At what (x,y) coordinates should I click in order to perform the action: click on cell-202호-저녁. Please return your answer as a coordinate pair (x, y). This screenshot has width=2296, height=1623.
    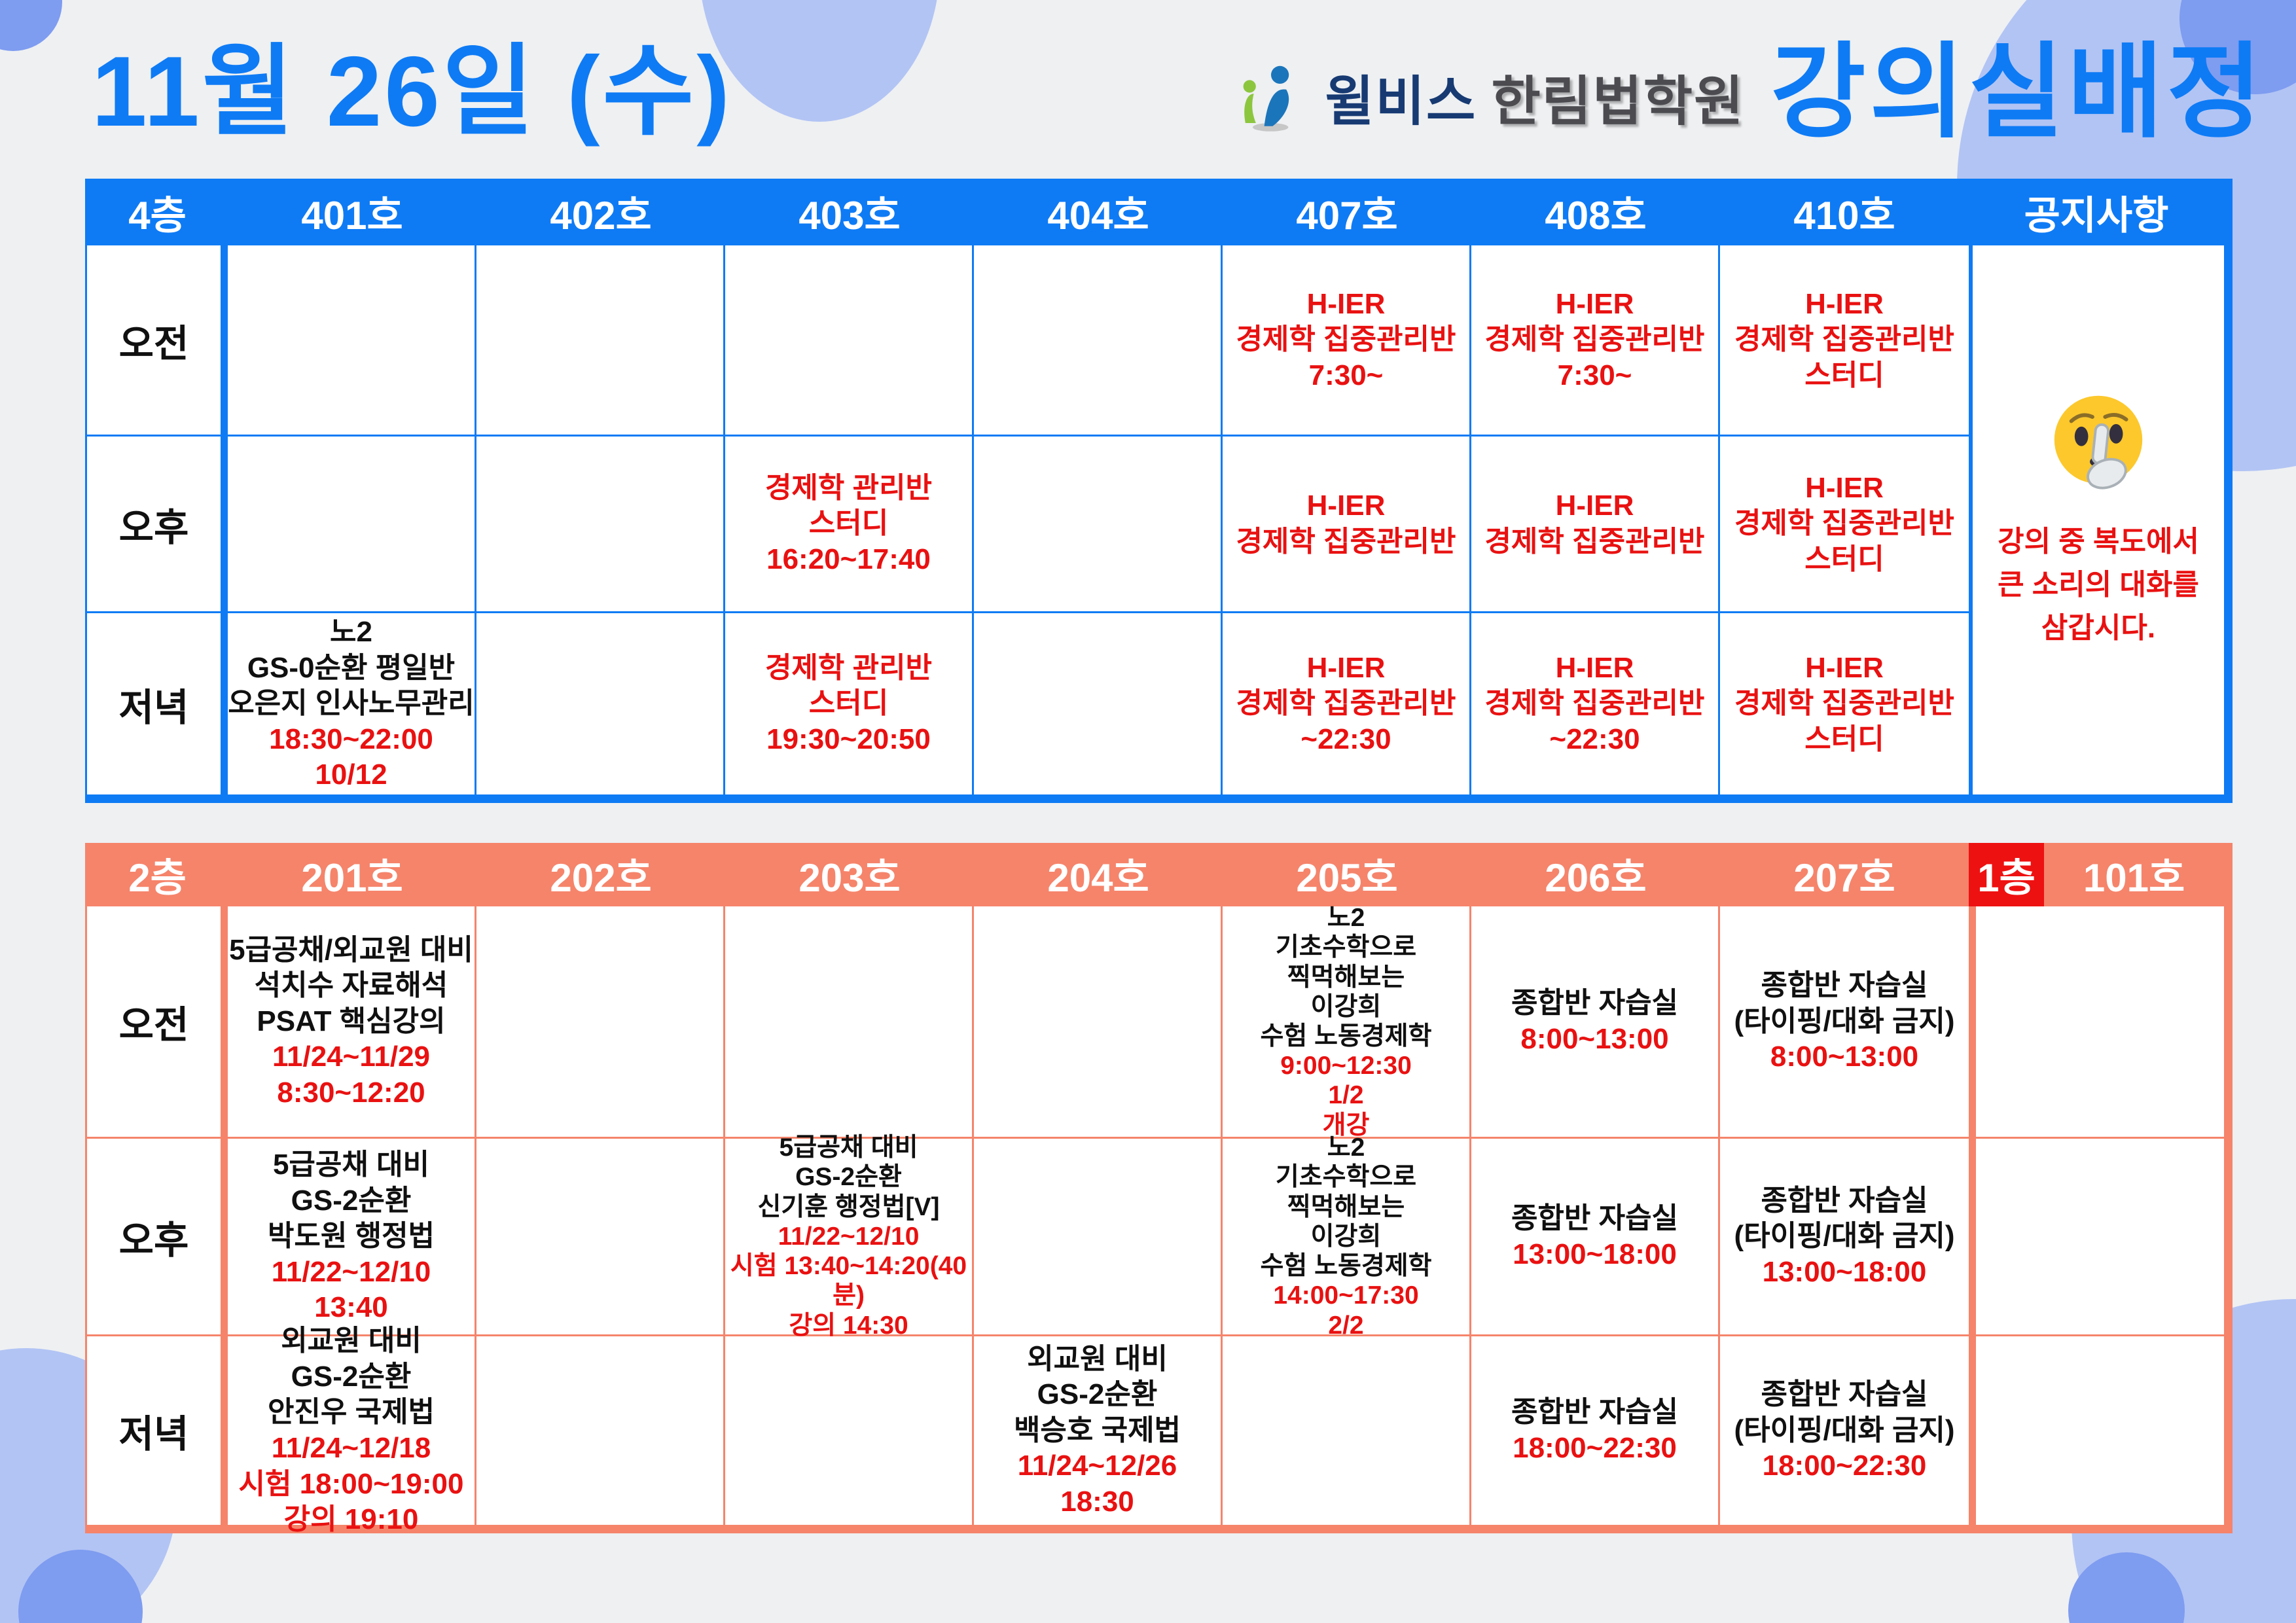
    Looking at the image, I should click on (600, 1431).